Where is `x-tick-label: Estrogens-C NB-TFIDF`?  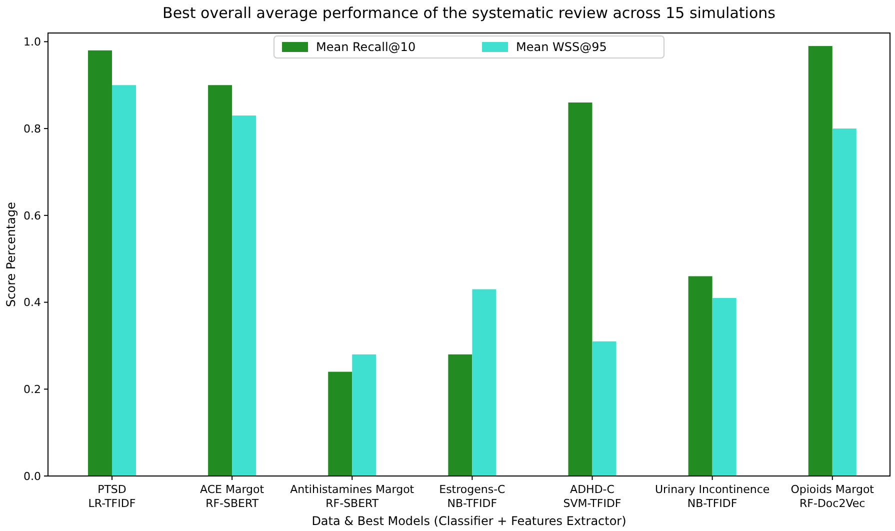 x-tick-label: Estrogens-C NB-TFIDF is located at coordinates (472, 496).